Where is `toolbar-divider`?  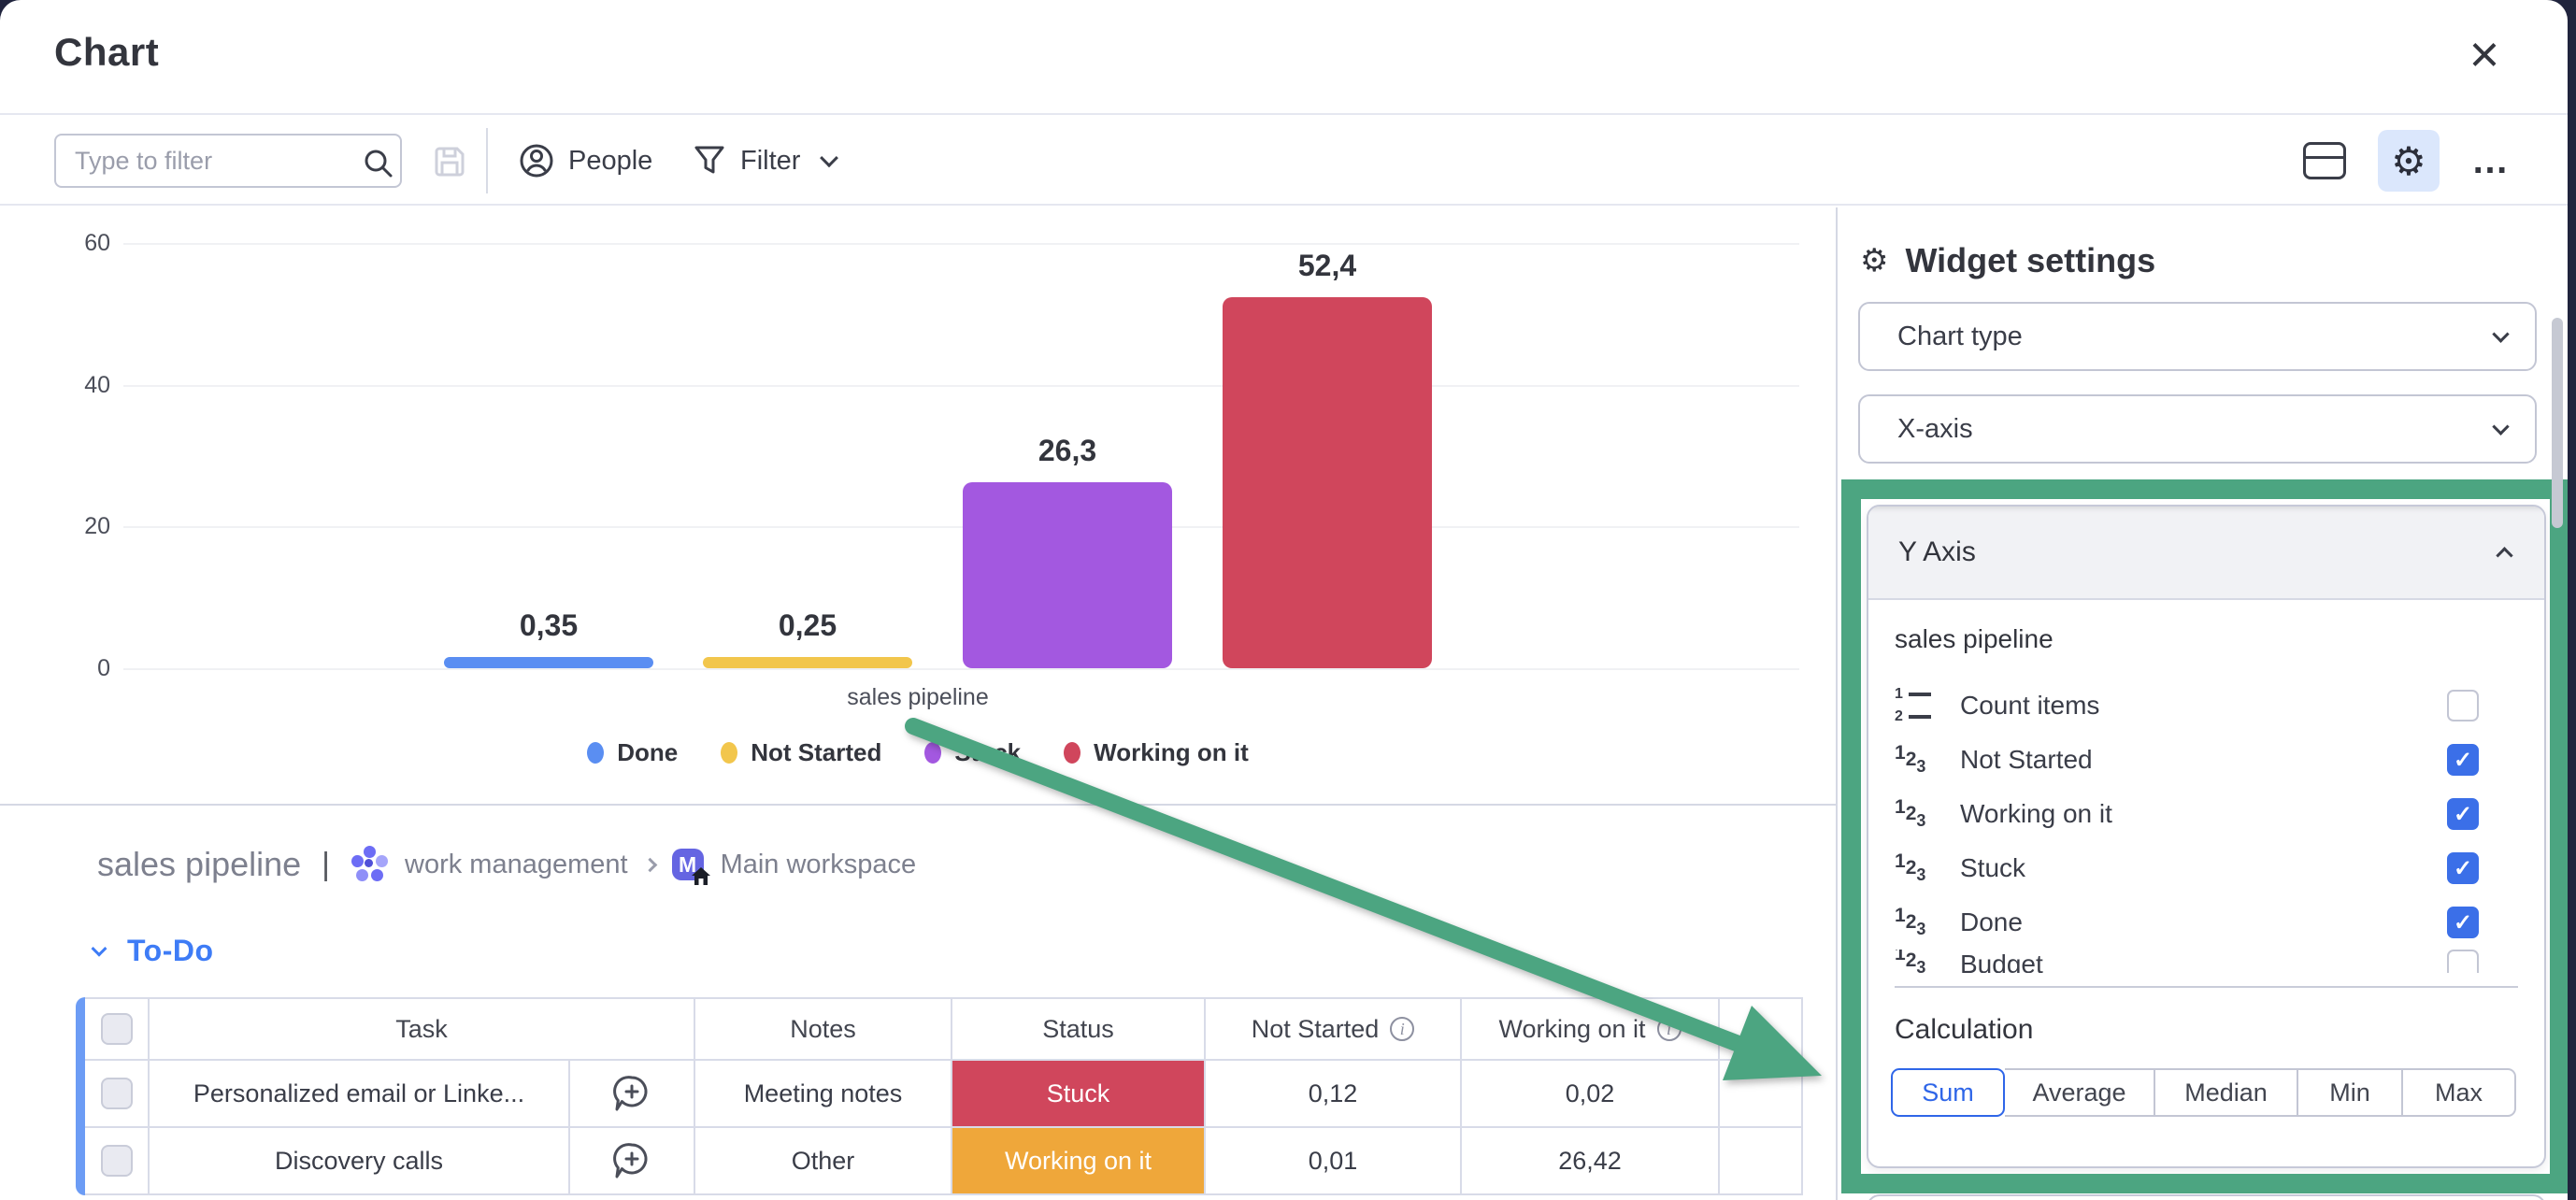
toolbar-divider is located at coordinates (487, 160).